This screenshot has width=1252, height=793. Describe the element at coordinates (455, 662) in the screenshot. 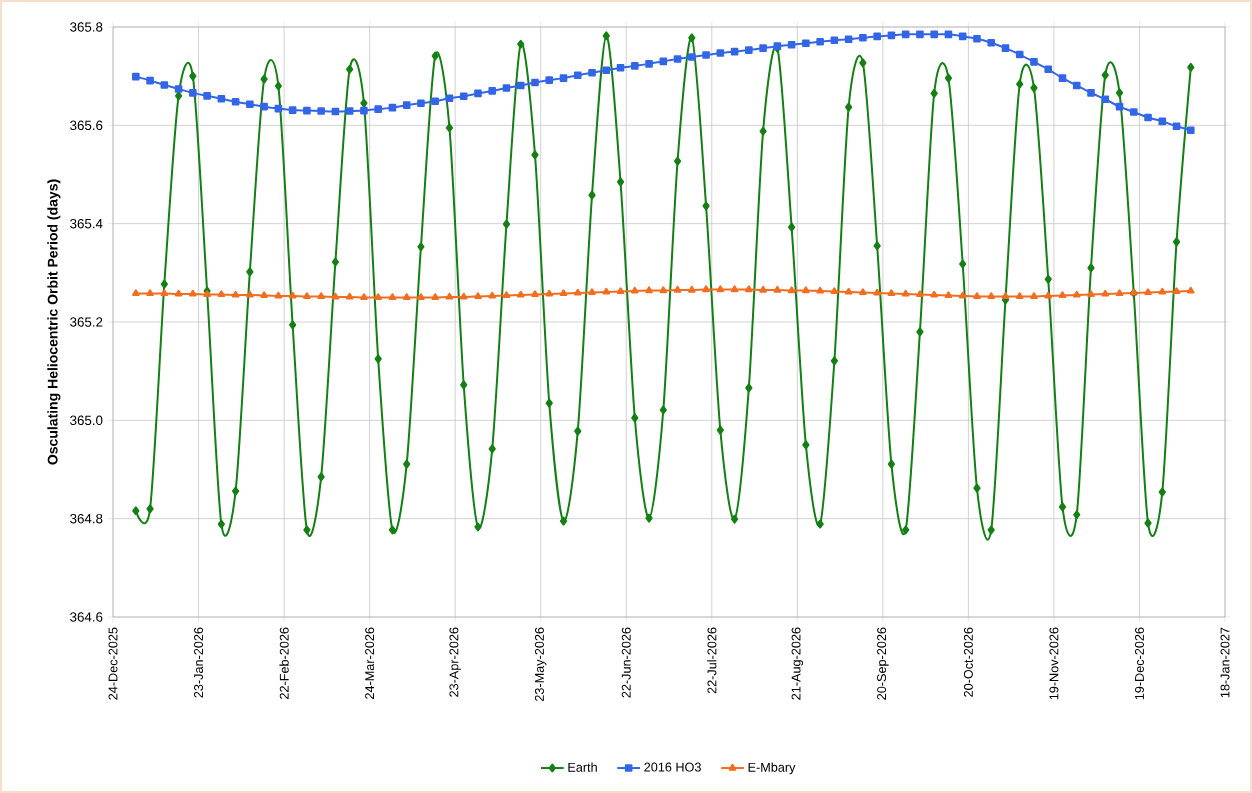

I see `x-tick-label: 23-Apr-2026` at that location.